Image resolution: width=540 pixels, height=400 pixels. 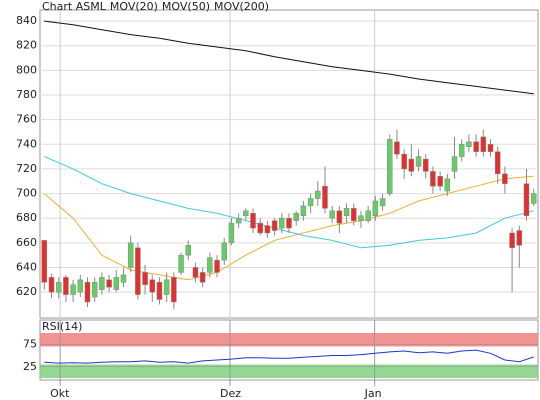 What do you see at coordinates (26, 69) in the screenshot?
I see `y-tick-label: 800` at bounding box center [26, 69].